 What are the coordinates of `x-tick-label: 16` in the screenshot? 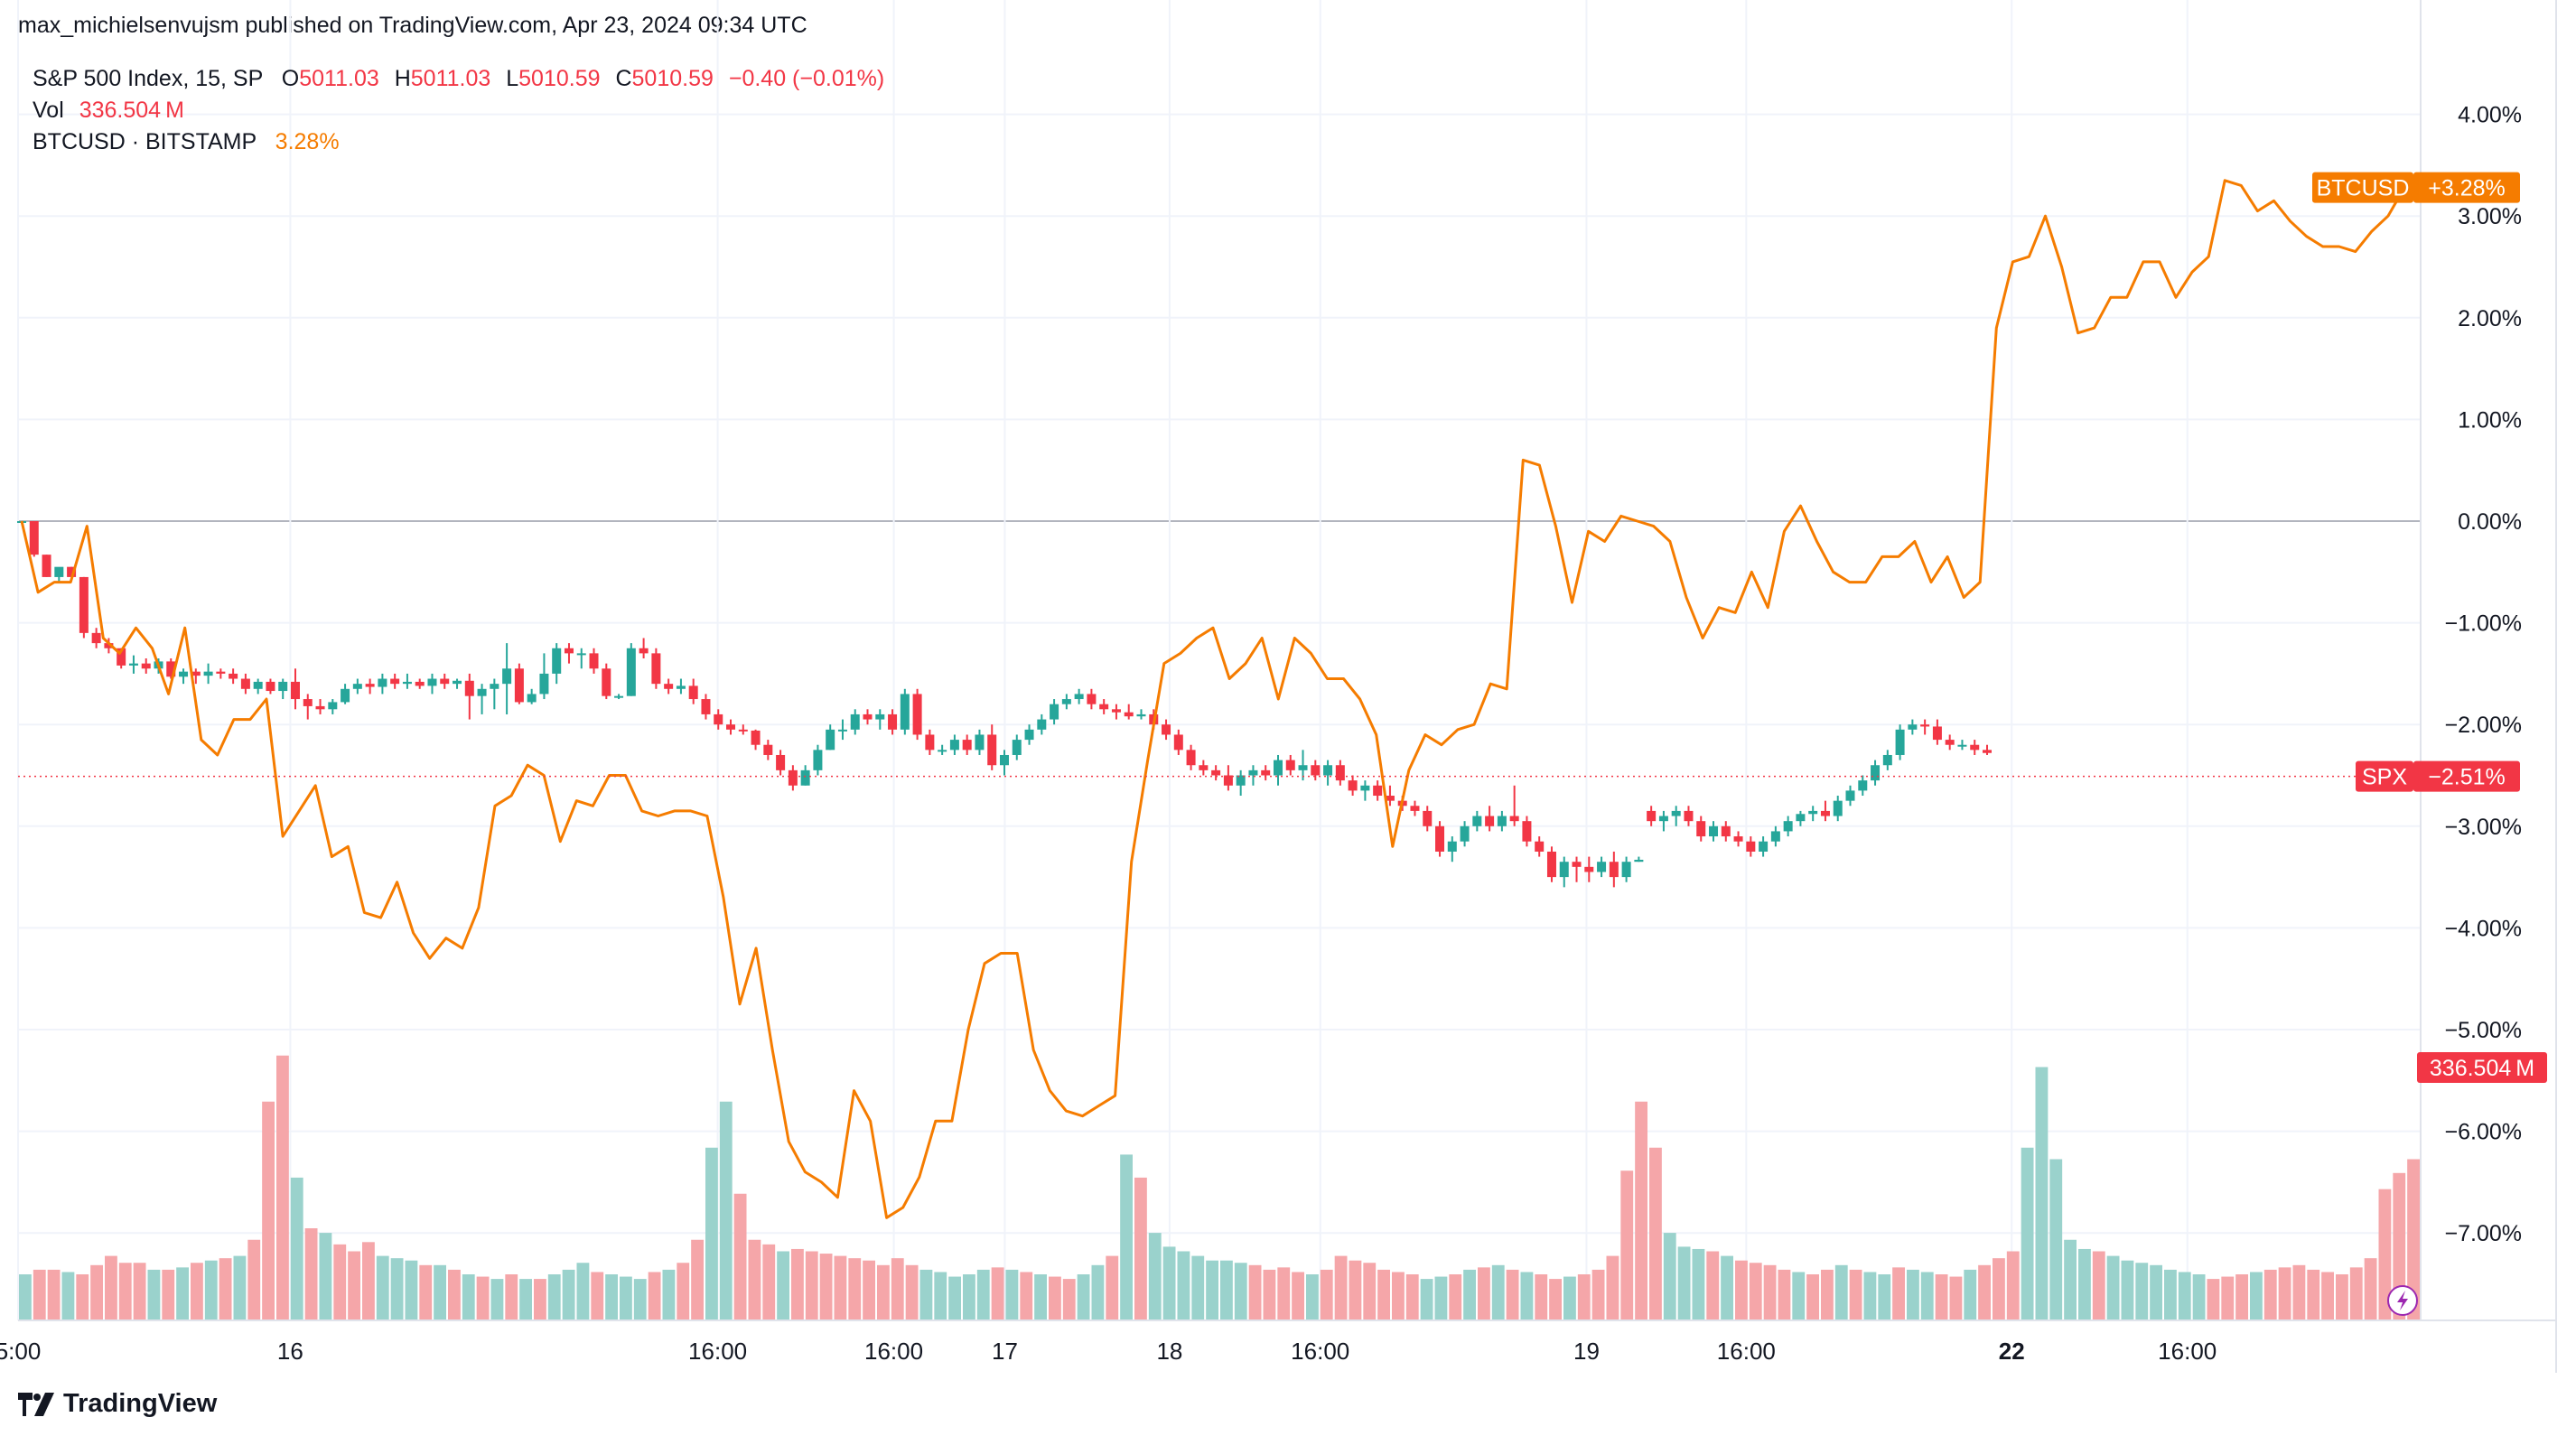 It's located at (290, 1351).